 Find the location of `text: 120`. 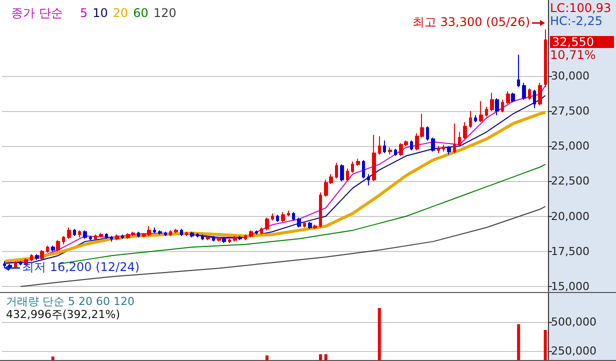

text: 120 is located at coordinates (164, 13).